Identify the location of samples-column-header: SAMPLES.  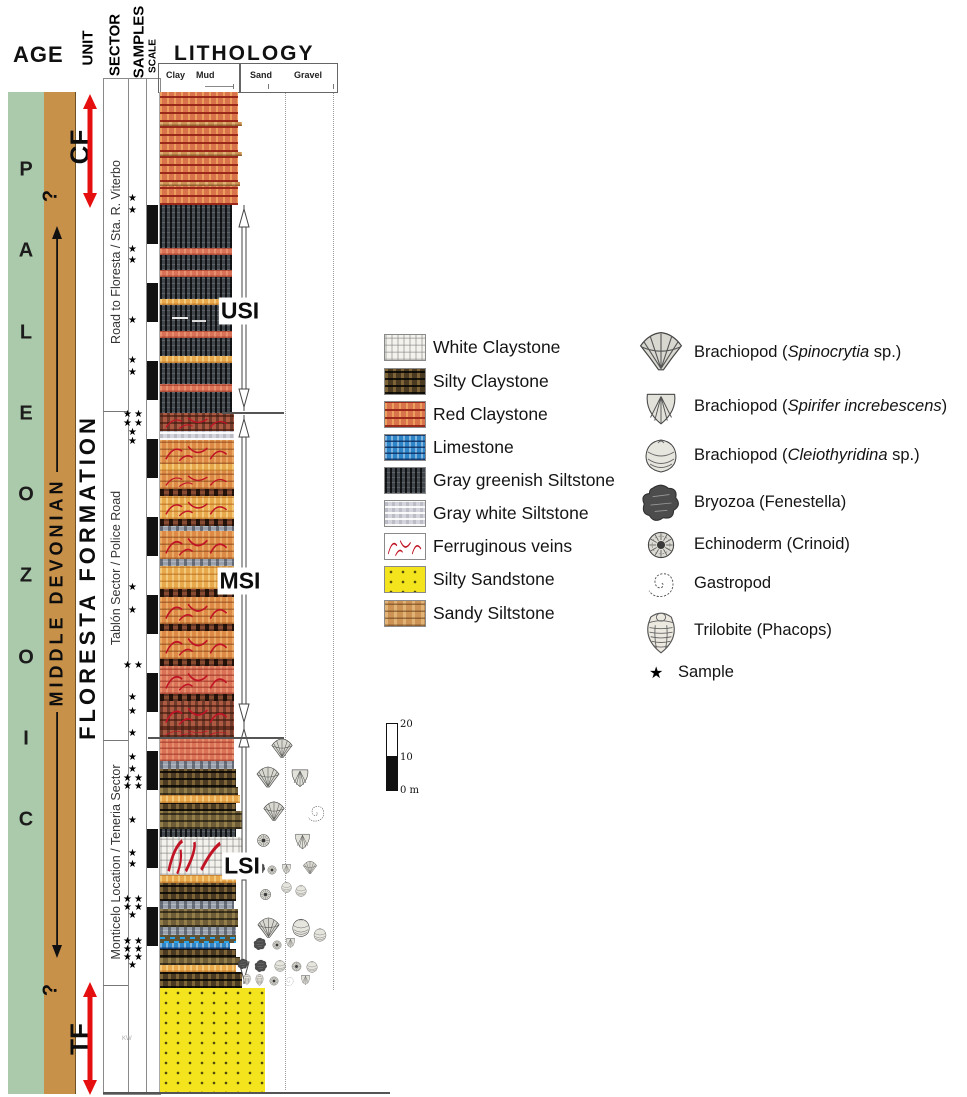
(139, 42).